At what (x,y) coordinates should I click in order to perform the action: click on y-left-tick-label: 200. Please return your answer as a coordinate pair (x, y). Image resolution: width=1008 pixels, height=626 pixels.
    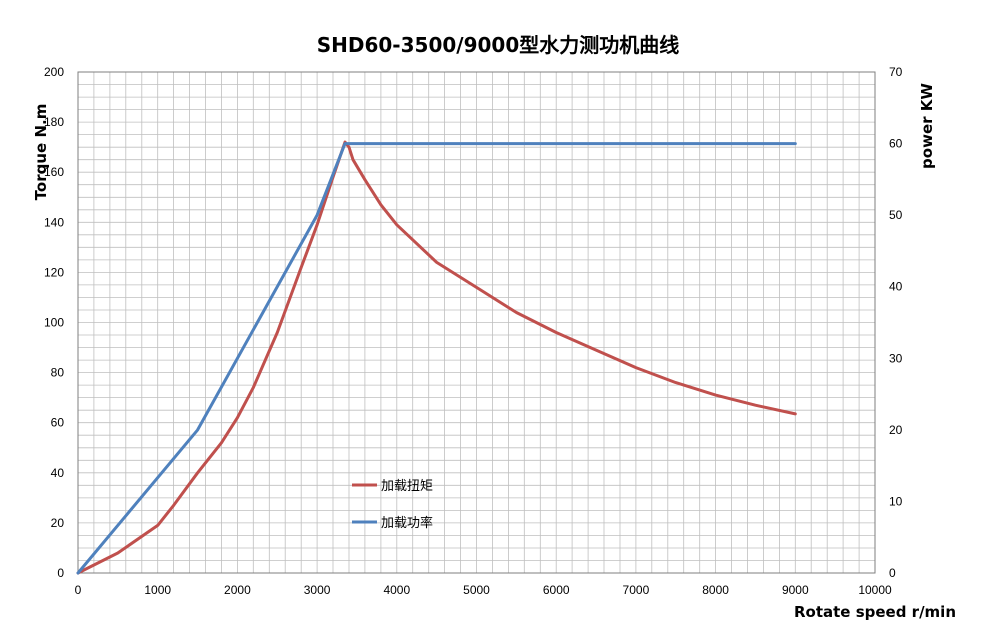
    Looking at the image, I should click on (54, 72).